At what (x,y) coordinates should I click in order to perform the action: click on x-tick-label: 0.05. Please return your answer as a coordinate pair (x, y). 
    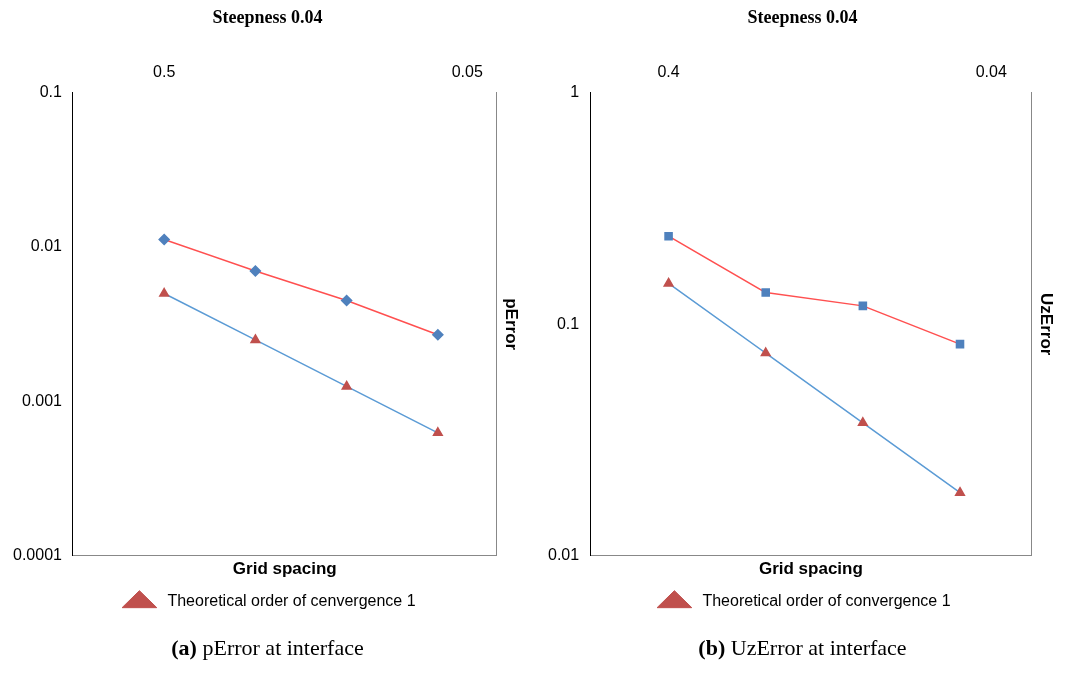
    Looking at the image, I should click on (467, 71).